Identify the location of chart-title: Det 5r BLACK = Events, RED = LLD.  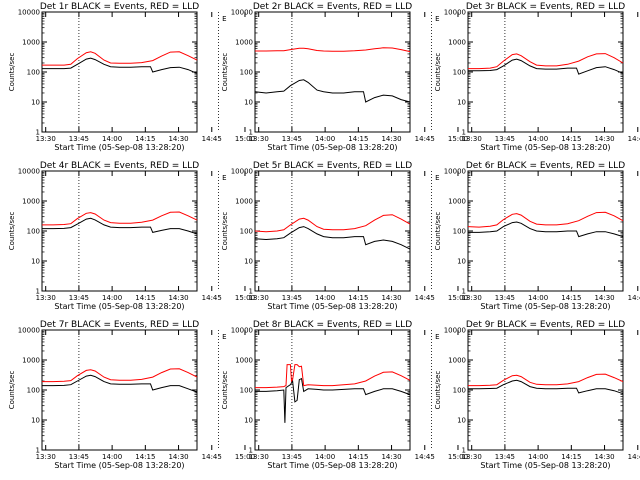
(332, 166).